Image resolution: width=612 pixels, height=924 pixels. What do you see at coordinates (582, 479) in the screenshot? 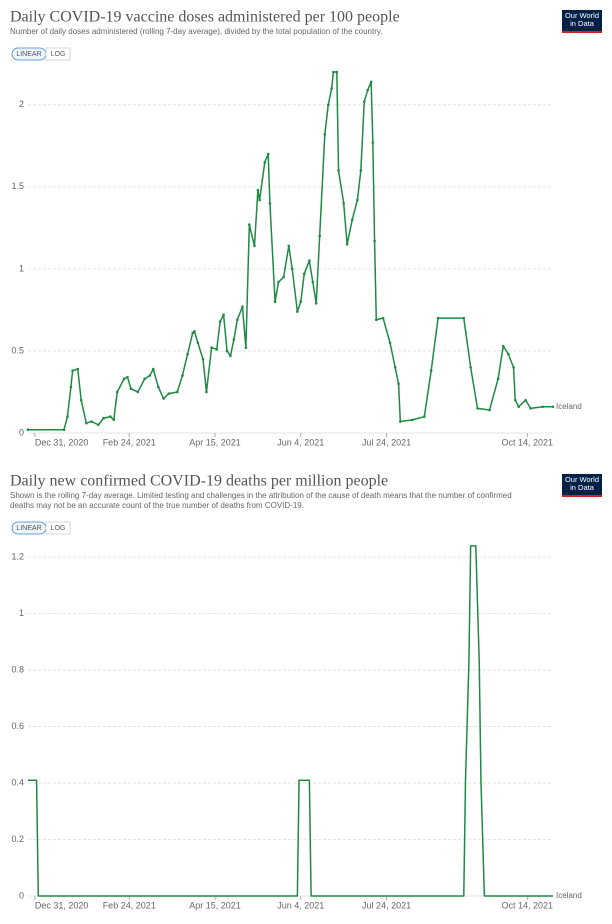
I see `logo-text: Our World` at bounding box center [582, 479].